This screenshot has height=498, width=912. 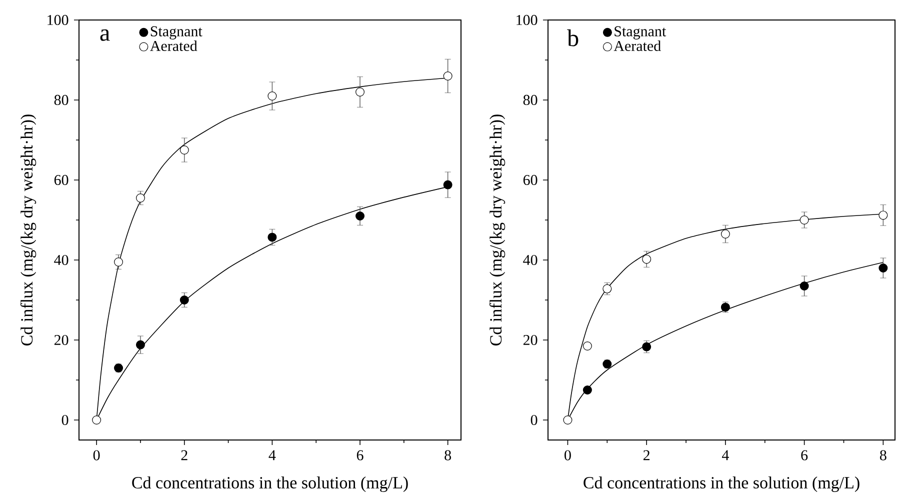 What do you see at coordinates (105, 35) in the screenshot?
I see `annotation: a` at bounding box center [105, 35].